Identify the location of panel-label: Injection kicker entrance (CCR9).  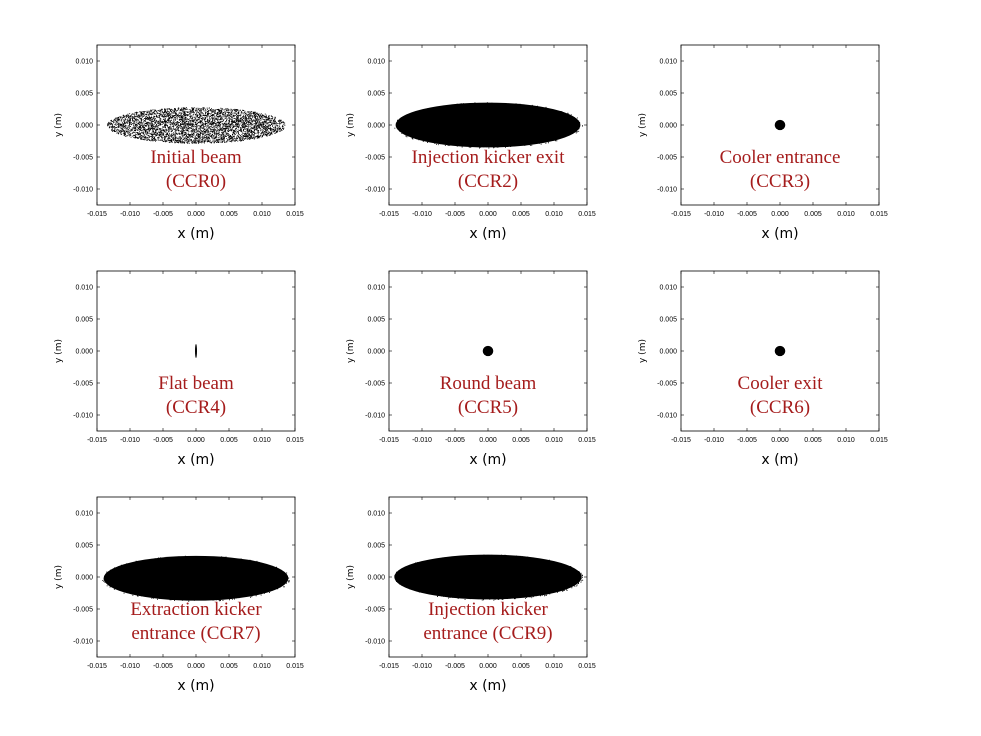
(487, 621).